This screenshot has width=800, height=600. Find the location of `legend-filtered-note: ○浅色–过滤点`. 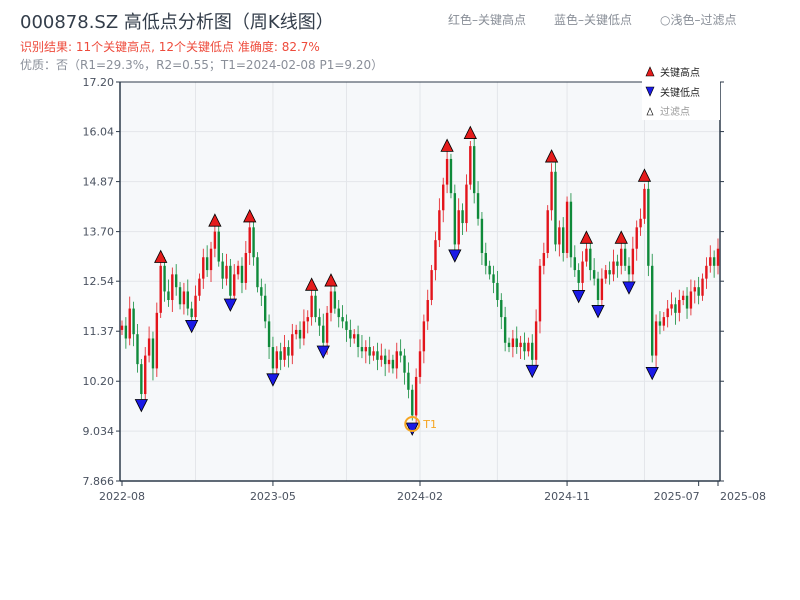

legend-filtered-note: ○浅色–过滤点 is located at coordinates (698, 20).